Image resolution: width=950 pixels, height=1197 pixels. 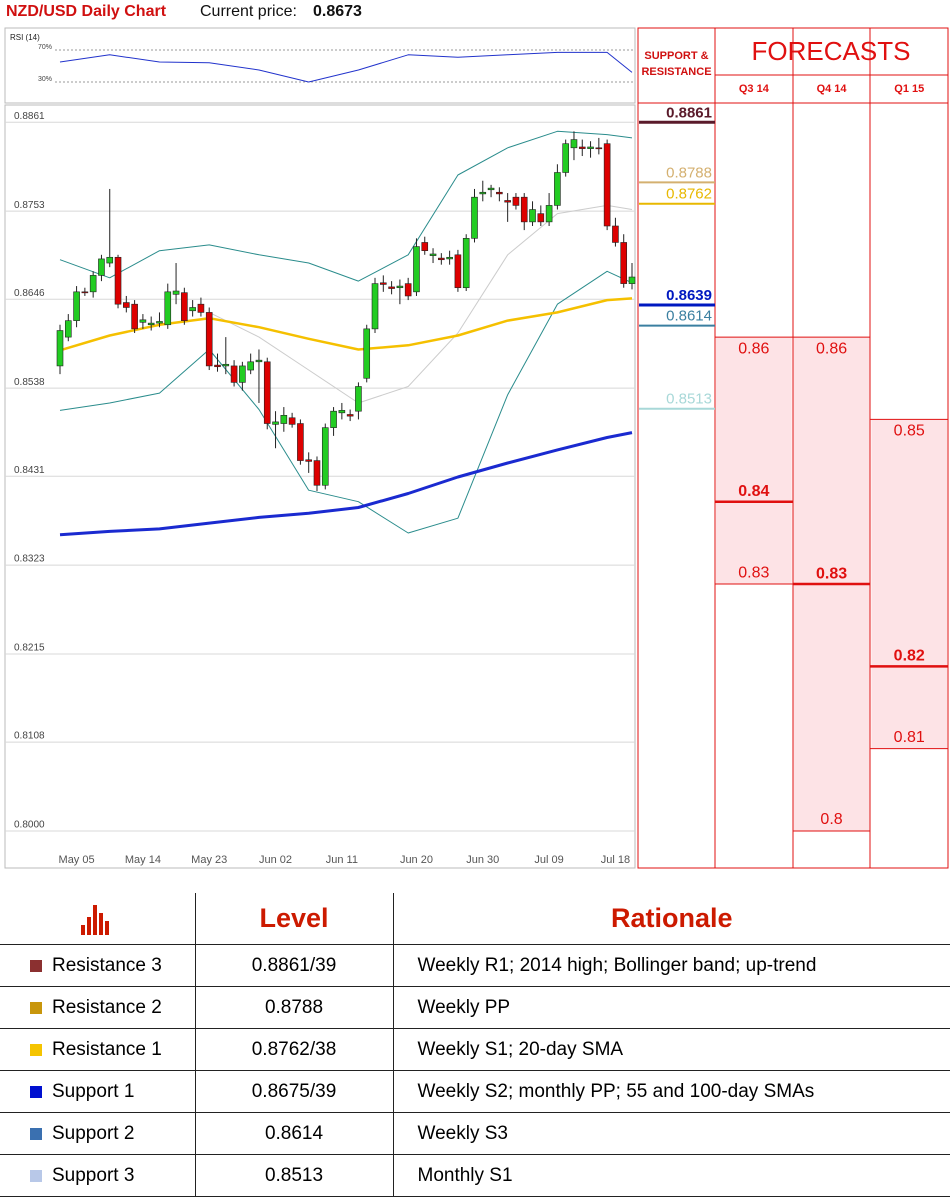 What do you see at coordinates (143, 860) in the screenshot?
I see `x-tick-label: May 14` at bounding box center [143, 860].